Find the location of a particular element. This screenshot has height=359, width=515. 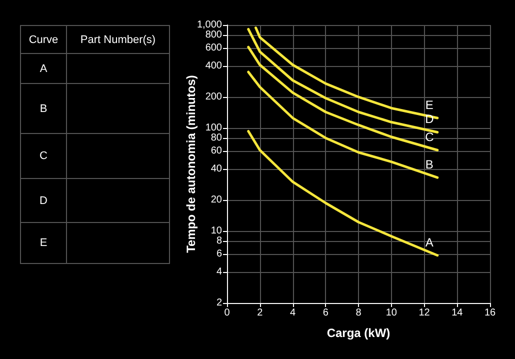

y-tick-label: 8 is located at coordinates (219, 240).